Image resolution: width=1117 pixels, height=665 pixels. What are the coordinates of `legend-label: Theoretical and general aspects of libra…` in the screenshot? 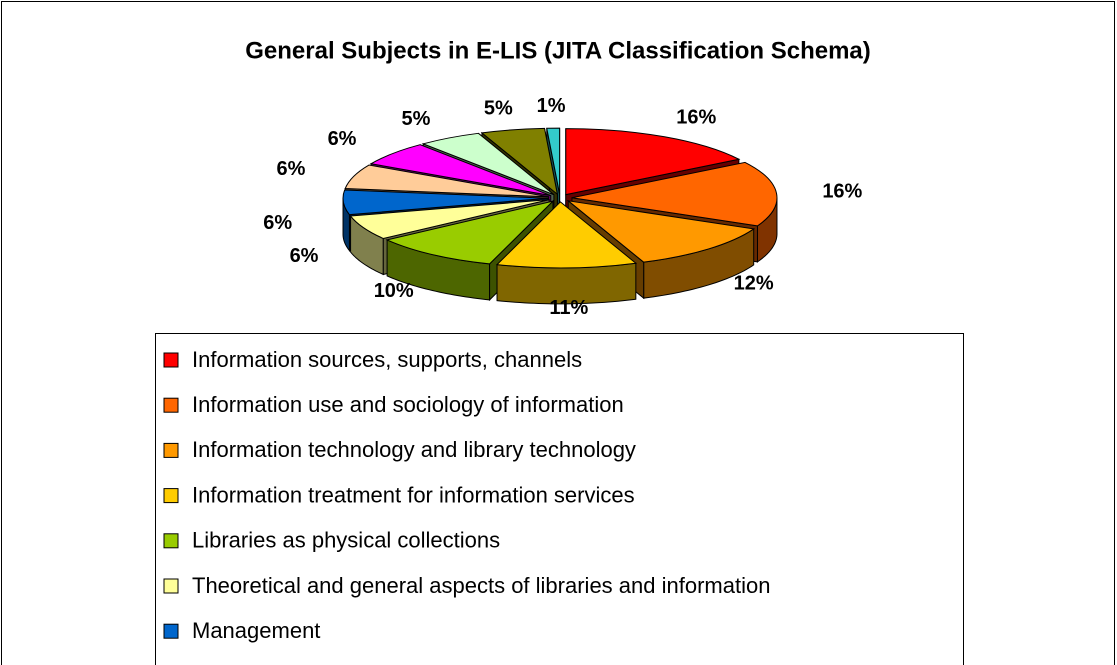 It's located at (481, 585).